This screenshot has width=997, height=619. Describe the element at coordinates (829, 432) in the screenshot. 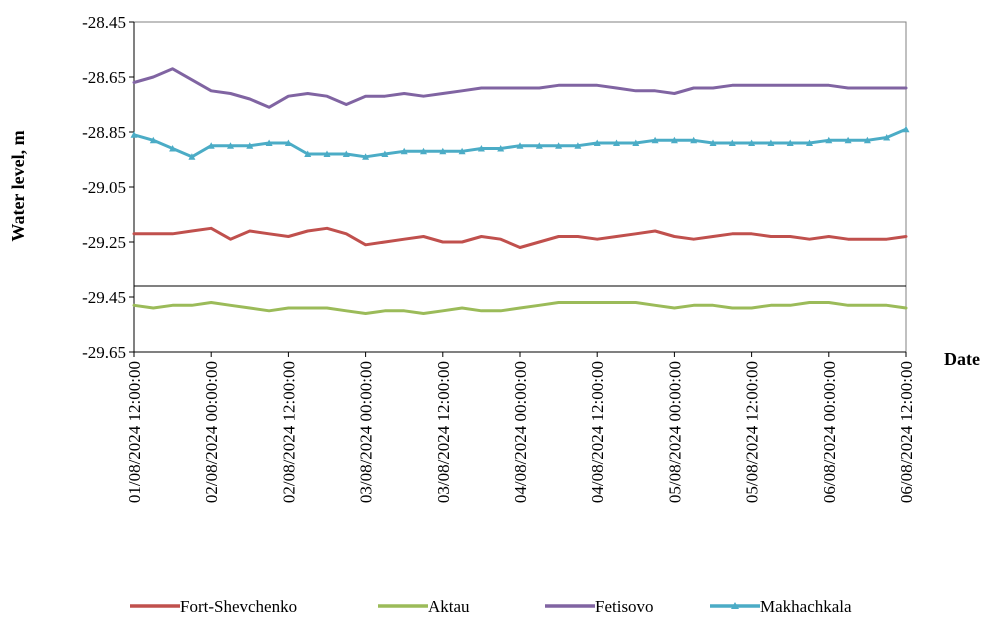

I see `x-tick-label: 06/08/2024 00:00:00` at that location.